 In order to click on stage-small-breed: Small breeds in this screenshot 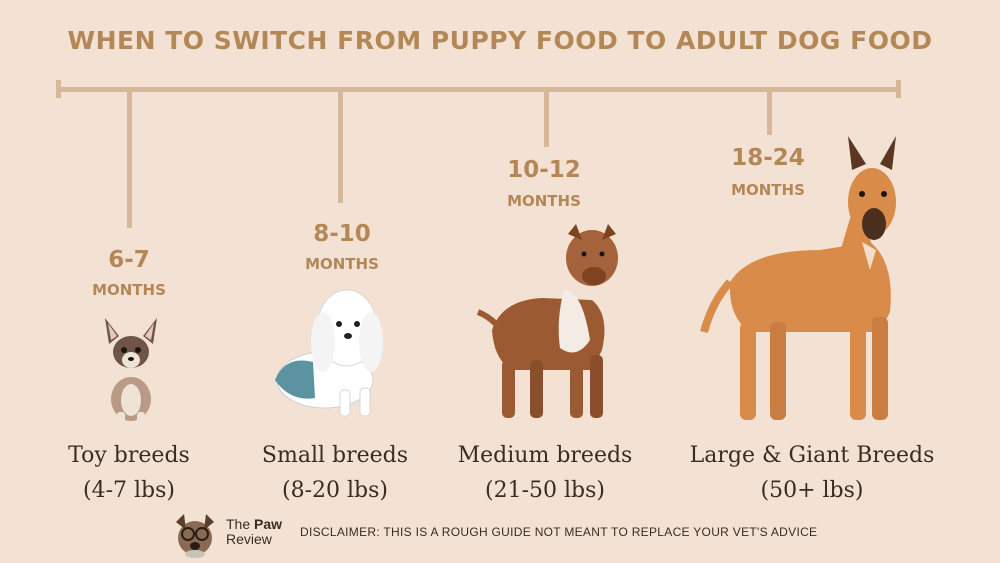, I will do `click(335, 455)`.